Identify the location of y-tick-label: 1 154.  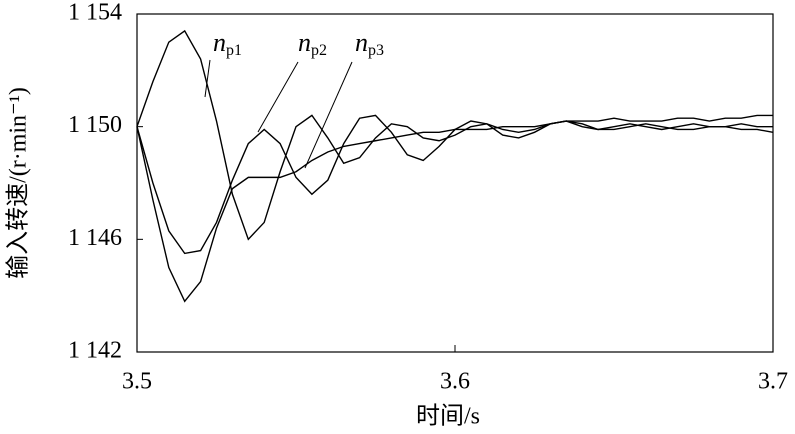
(95, 13).